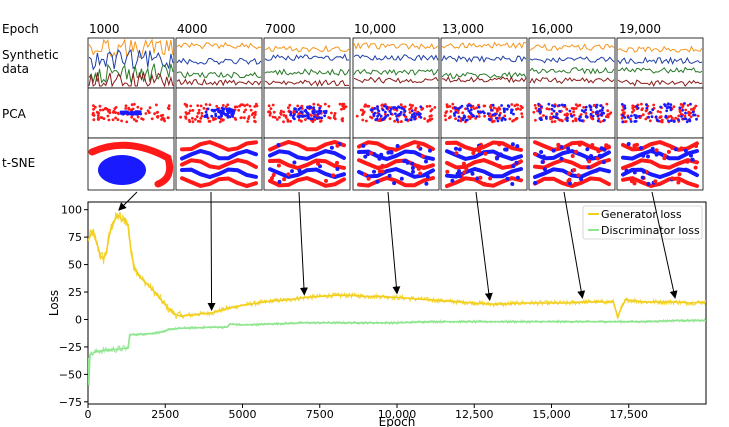 The image size is (729, 427). I want to click on tsne-curve, so click(219, 154).